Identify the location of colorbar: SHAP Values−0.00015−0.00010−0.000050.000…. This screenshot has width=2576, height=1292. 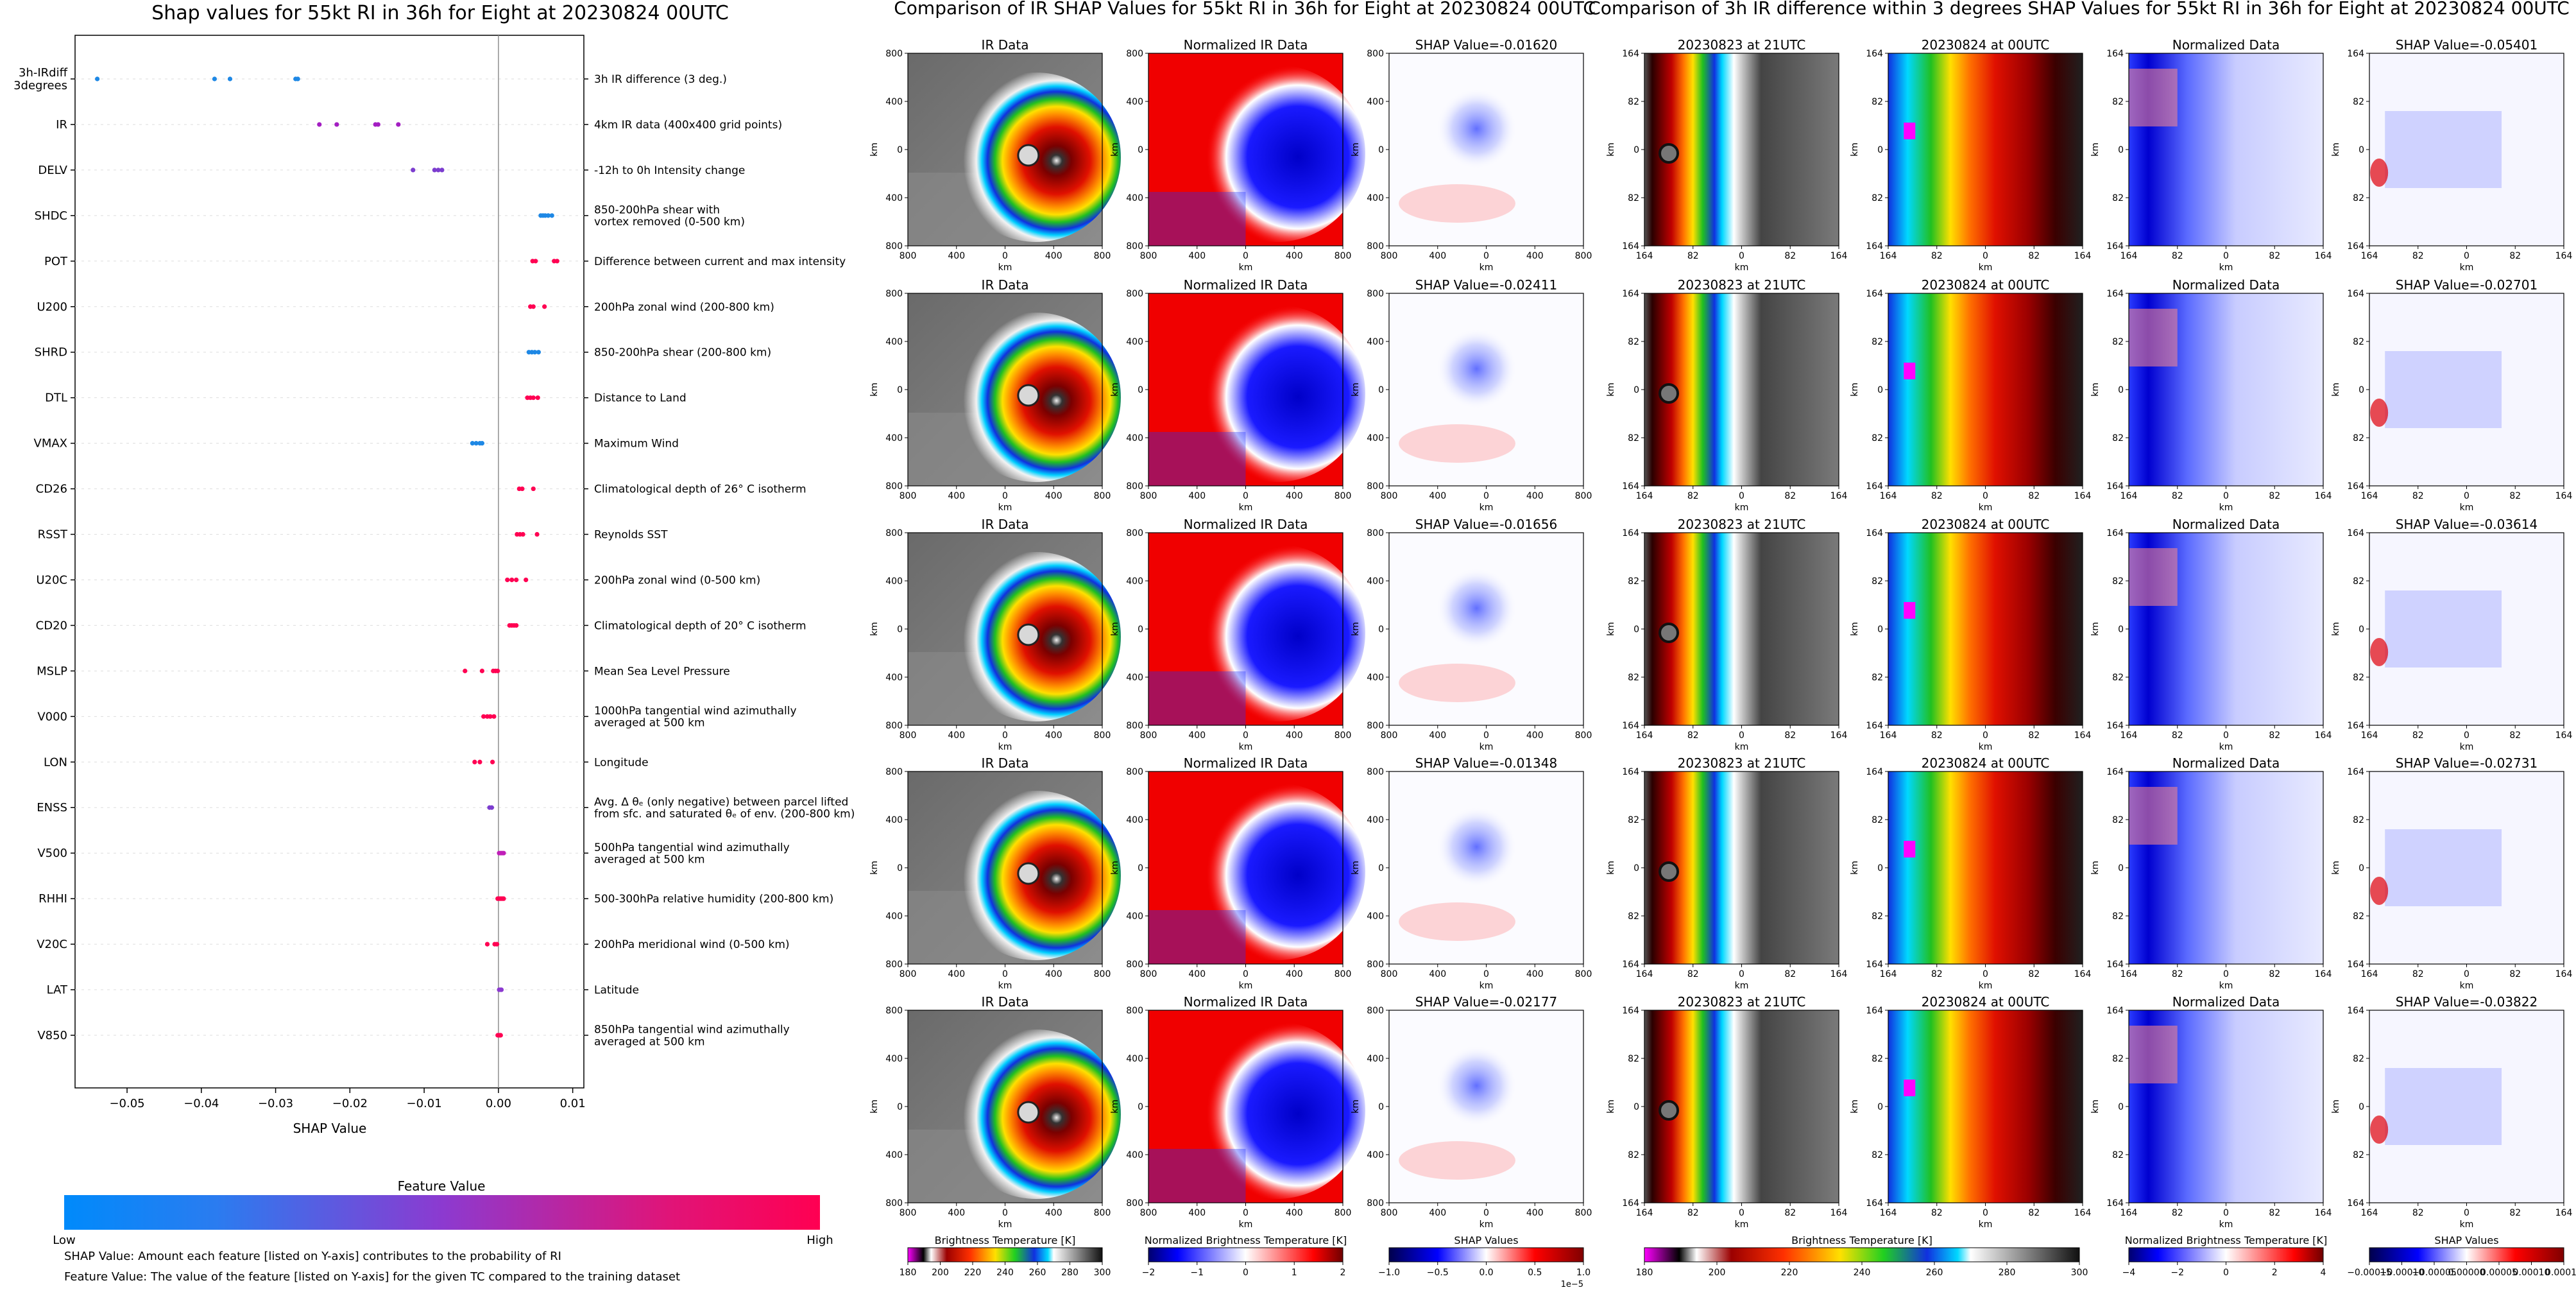
(2461, 1256).